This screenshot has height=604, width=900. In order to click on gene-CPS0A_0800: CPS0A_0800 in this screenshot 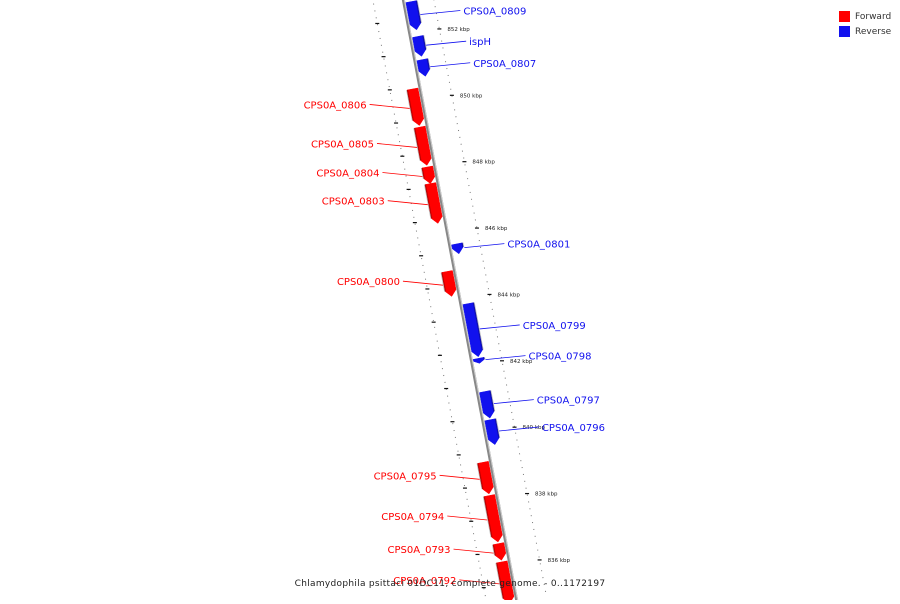, I will do `click(396, 284)`.